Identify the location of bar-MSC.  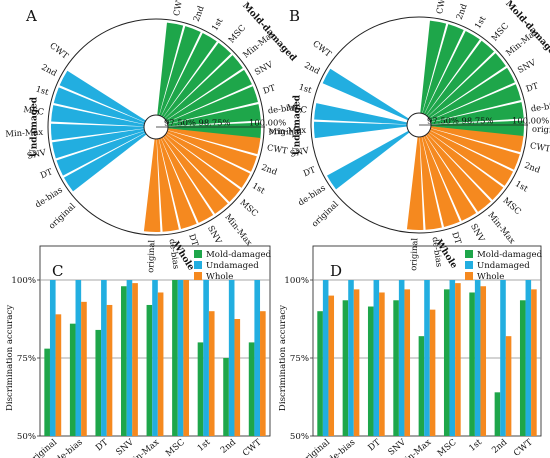
(186, 358).